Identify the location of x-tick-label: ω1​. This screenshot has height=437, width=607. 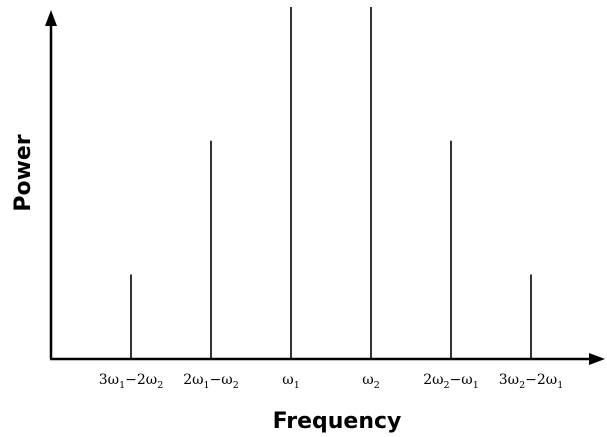
(290, 381).